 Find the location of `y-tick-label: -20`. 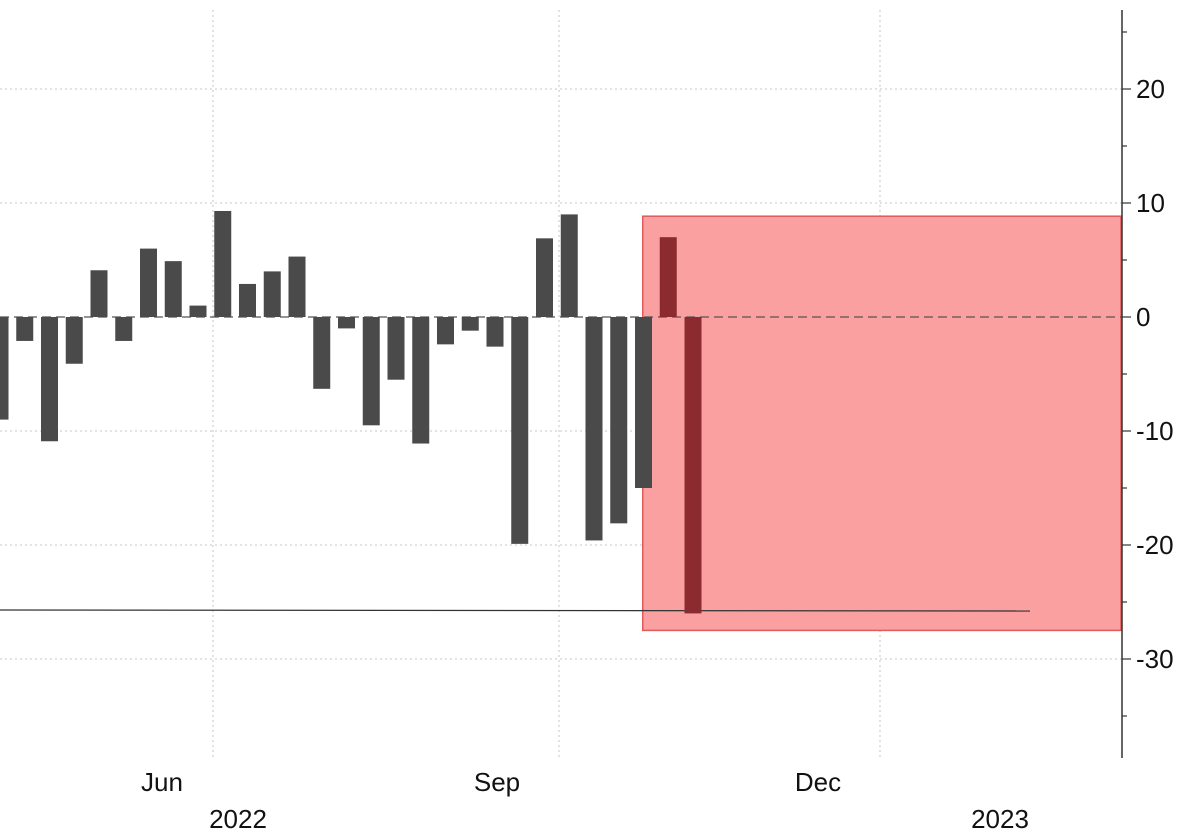

y-tick-label: -20 is located at coordinates (1155, 545).